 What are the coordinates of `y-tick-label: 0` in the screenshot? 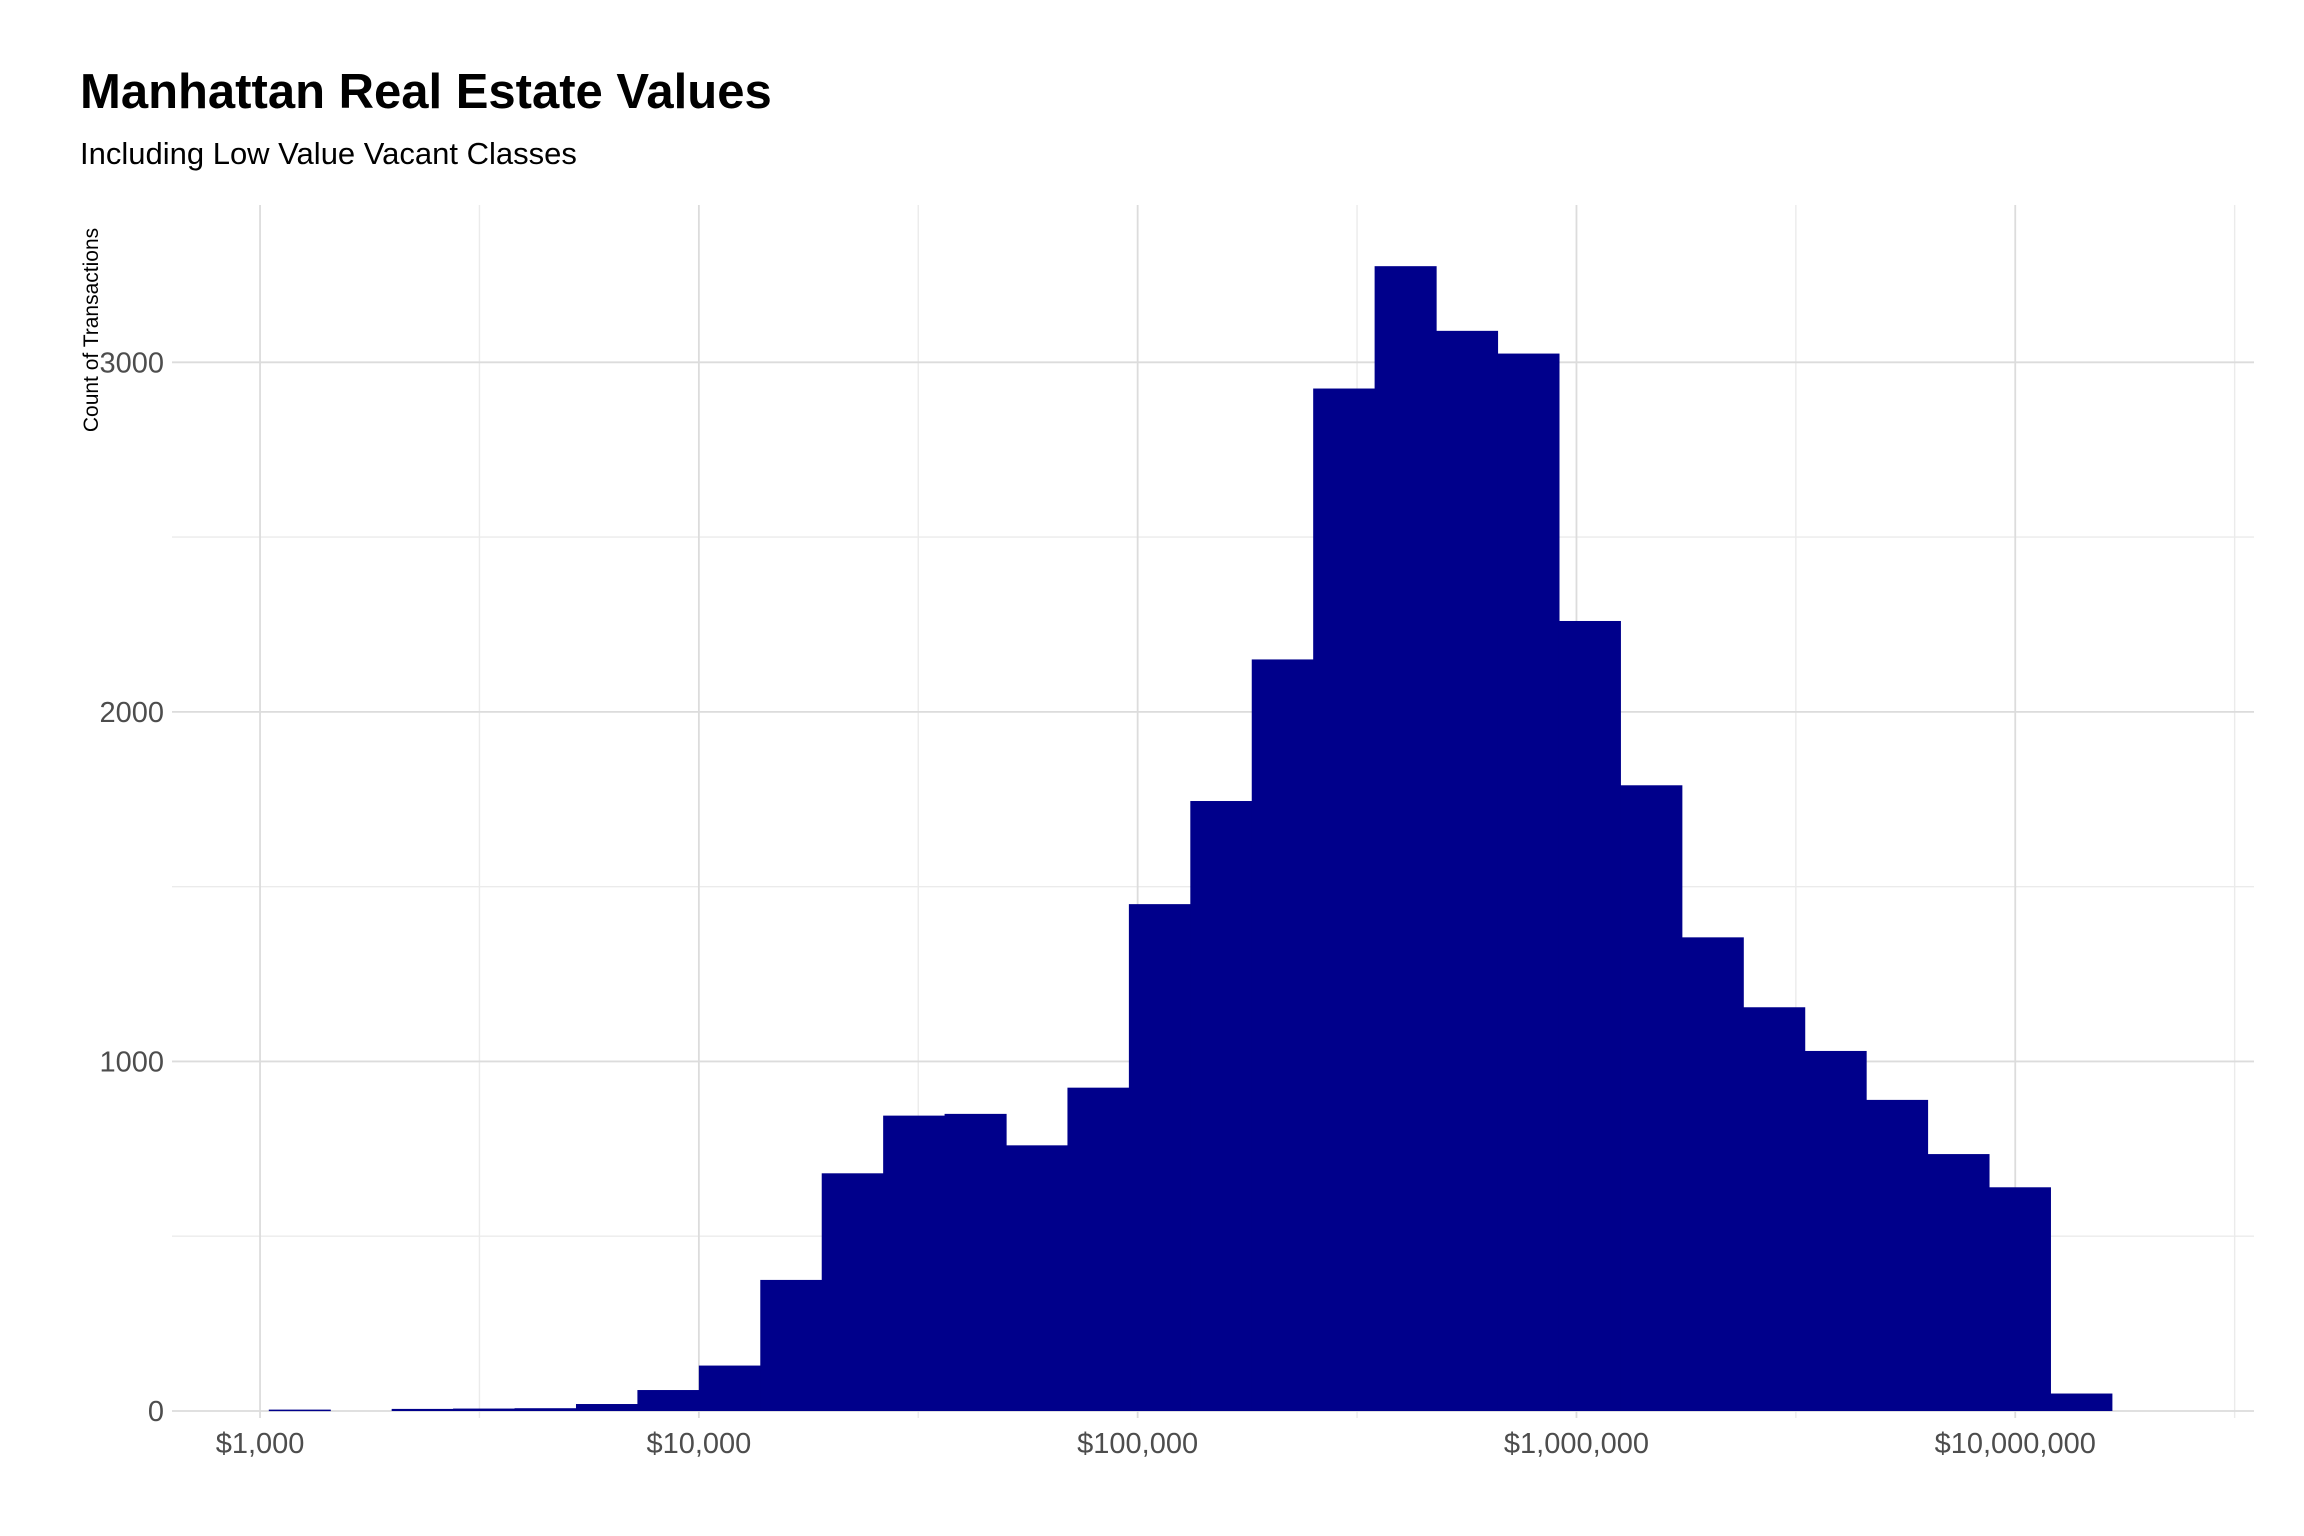 It's located at (156, 1412).